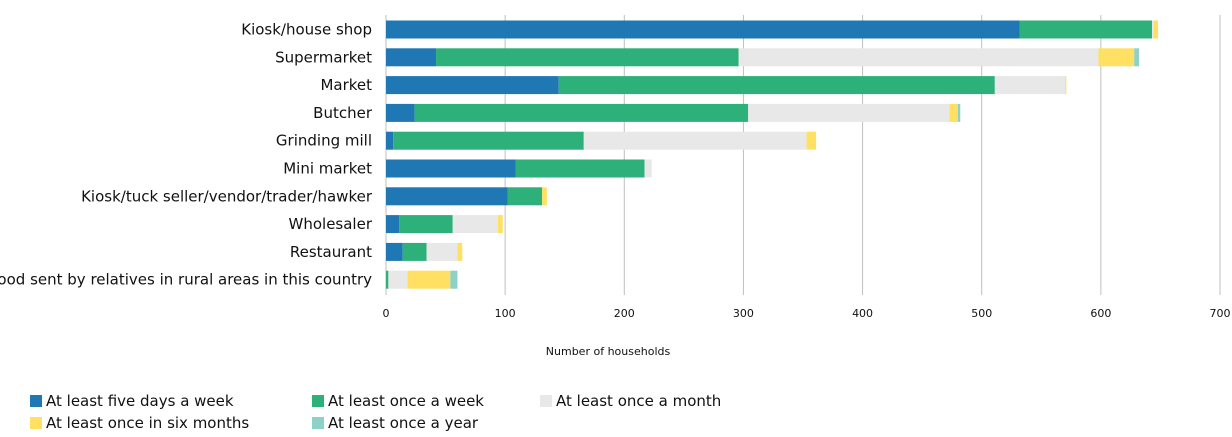 Image resolution: width=1232 pixels, height=437 pixels. I want to click on category-label: Market, so click(346, 85).